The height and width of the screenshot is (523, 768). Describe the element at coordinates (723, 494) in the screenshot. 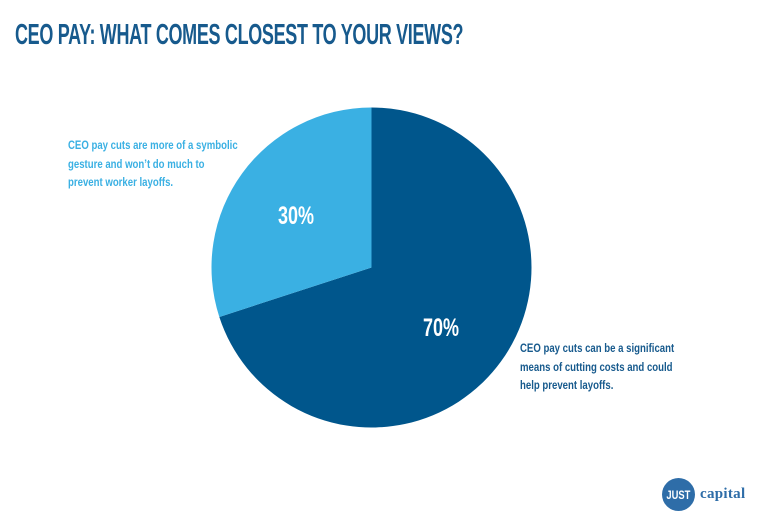

I see `logo-wordmark: capital` at that location.